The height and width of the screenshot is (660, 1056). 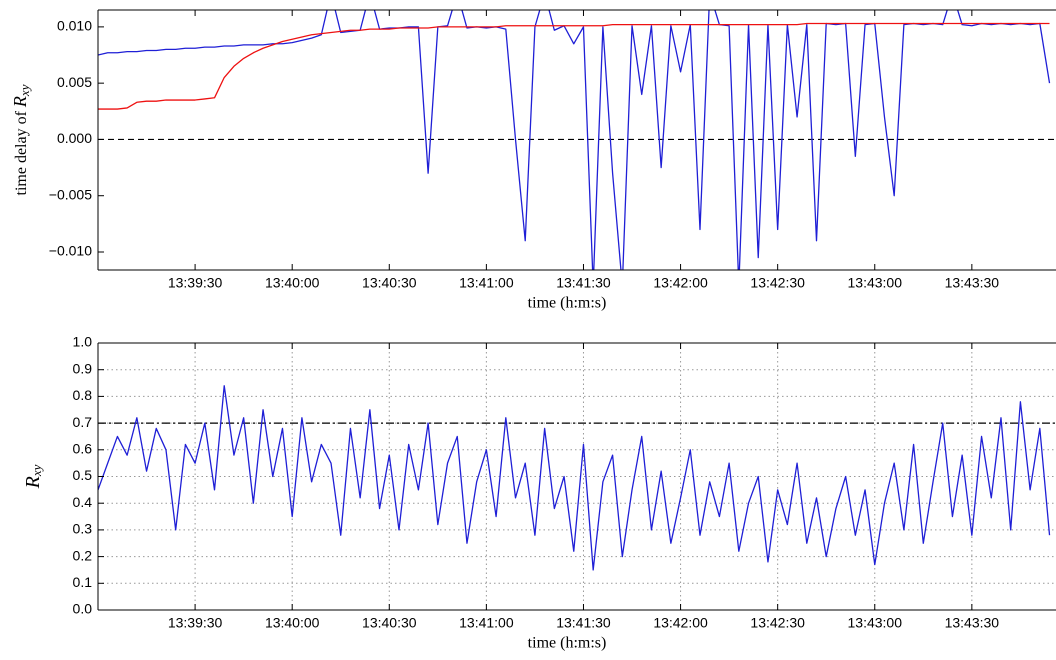 I want to click on y-tick-label: 0.1, so click(x=83, y=582).